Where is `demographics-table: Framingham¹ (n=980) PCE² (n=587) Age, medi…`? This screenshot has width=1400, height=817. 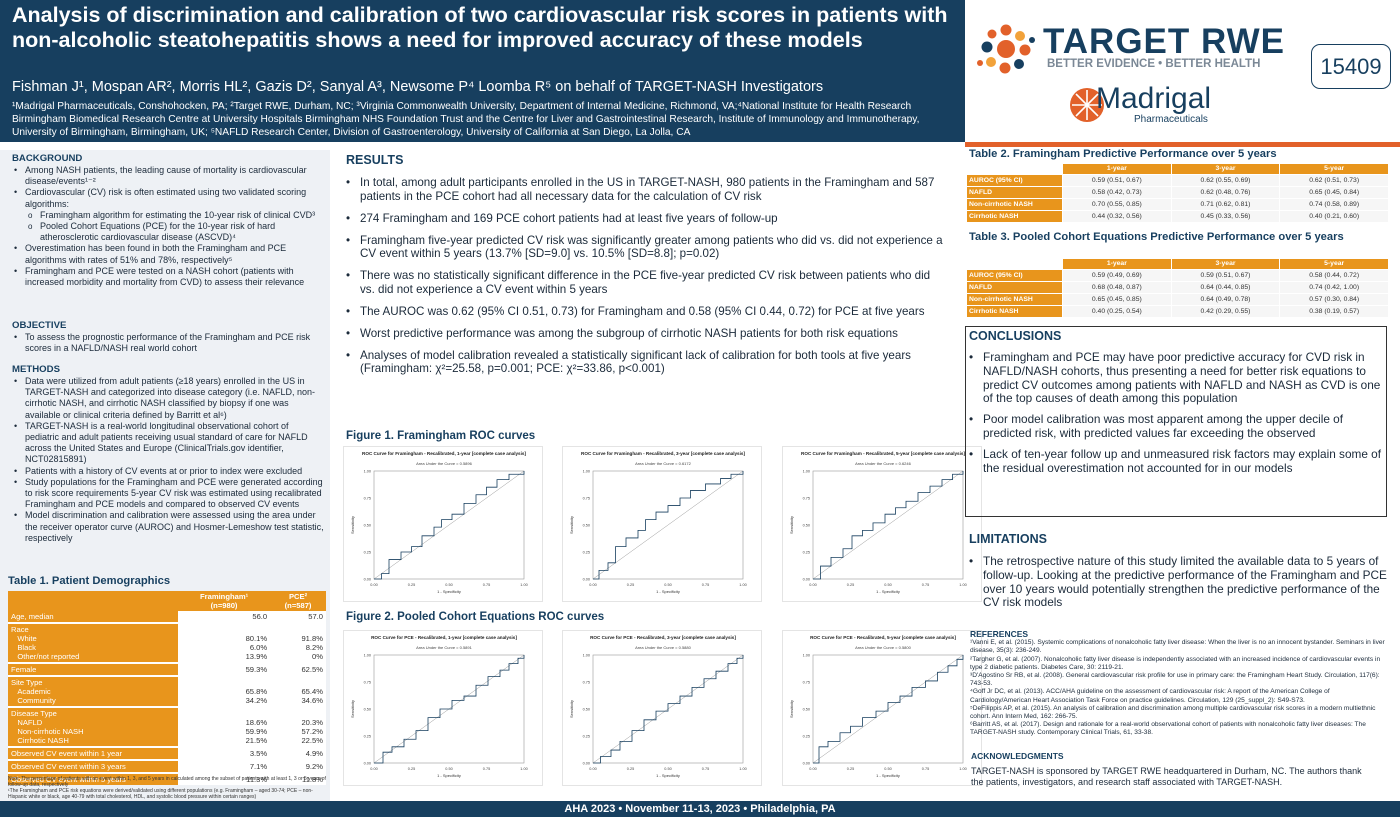
demographics-table: Framingham¹ (n=980) PCE² (n=587) Age, medi… is located at coordinates (167, 688).